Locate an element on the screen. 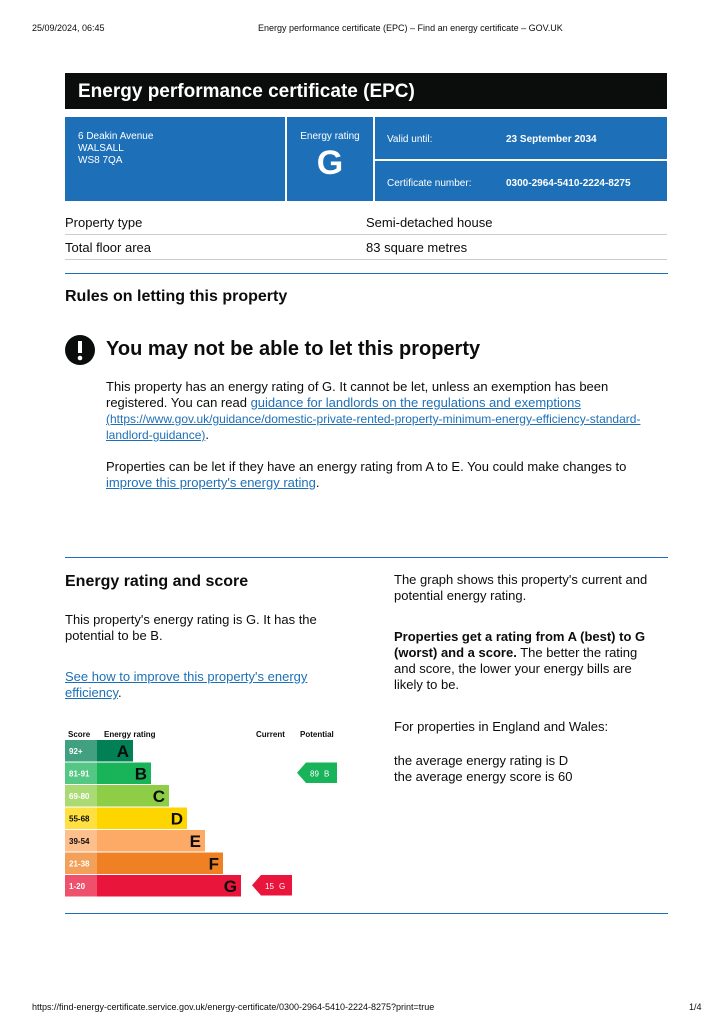 Image resolution: width=724 pixels, height=1024 pixels. valid-until: 23 September 2034 is located at coordinates (551, 139).